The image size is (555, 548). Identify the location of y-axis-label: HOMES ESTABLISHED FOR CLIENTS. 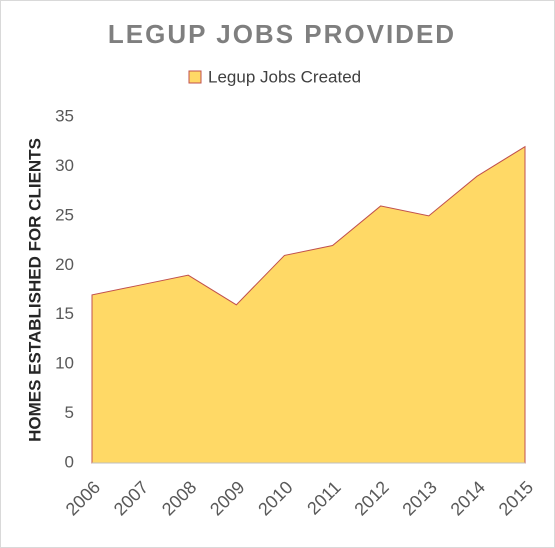
(34, 290).